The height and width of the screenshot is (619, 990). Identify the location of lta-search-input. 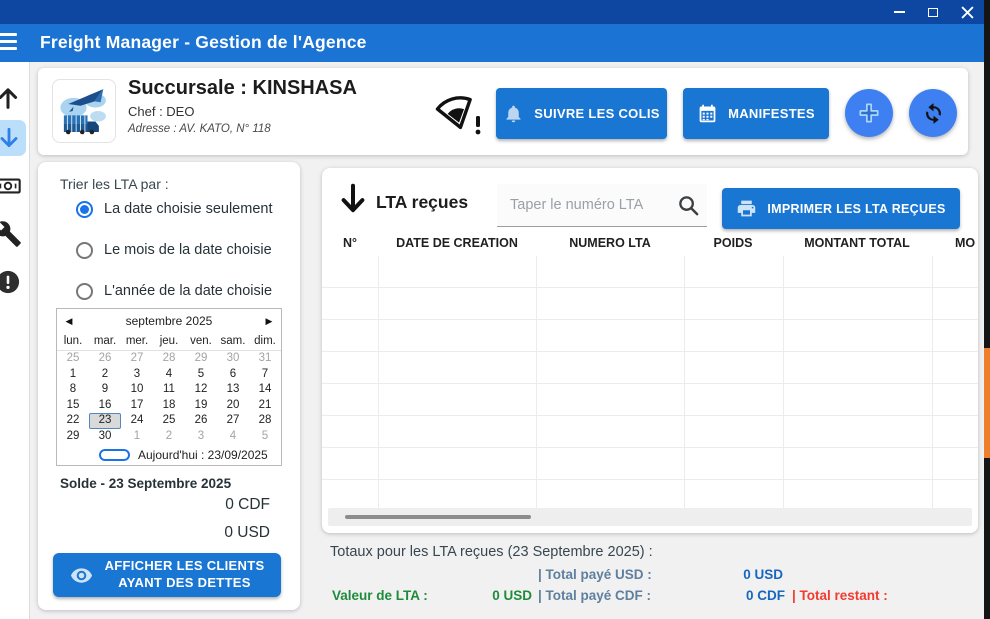
(602, 205).